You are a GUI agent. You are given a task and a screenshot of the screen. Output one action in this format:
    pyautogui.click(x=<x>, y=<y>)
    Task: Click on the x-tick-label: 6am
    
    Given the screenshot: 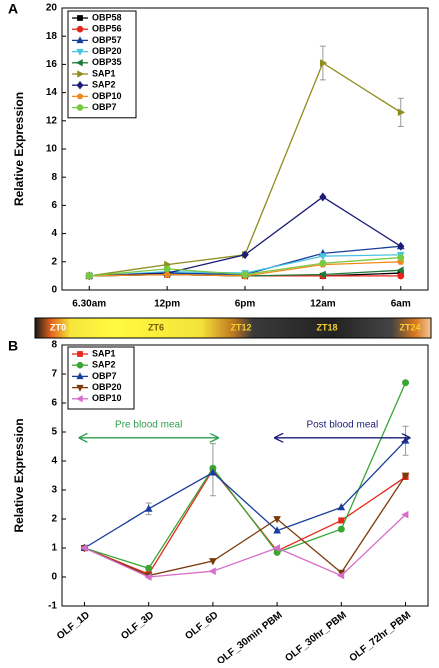 What is the action you would take?
    pyautogui.click(x=401, y=304)
    